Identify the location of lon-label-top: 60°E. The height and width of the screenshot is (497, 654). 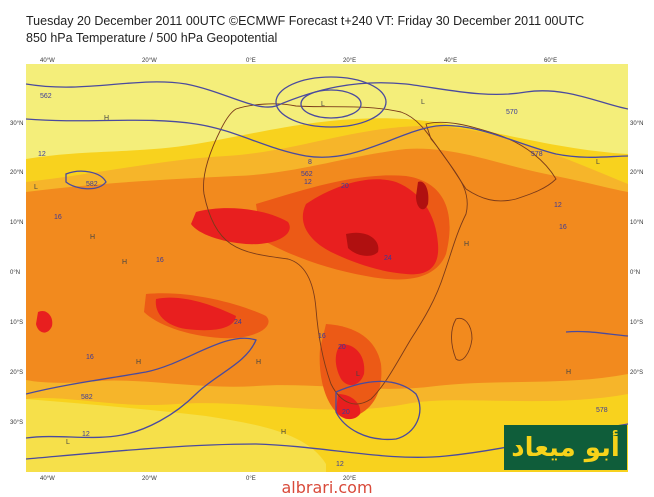
(551, 61).